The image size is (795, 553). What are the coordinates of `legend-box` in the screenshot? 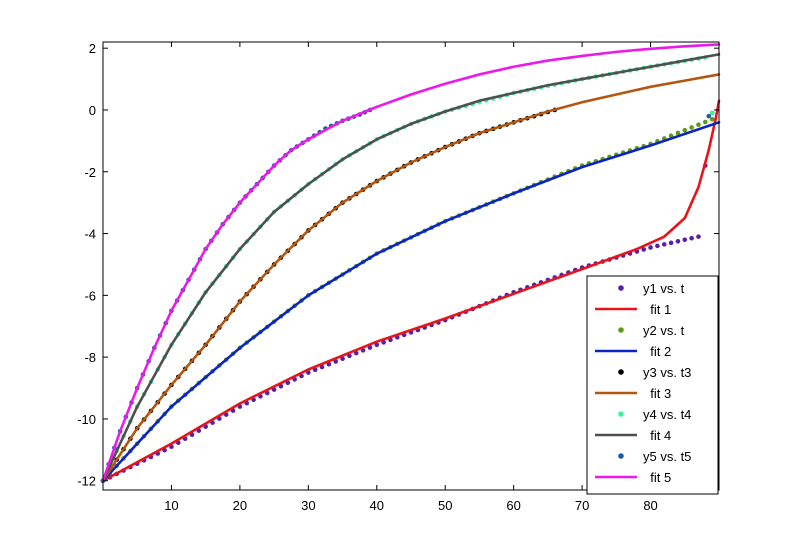 It's located at (652, 385).